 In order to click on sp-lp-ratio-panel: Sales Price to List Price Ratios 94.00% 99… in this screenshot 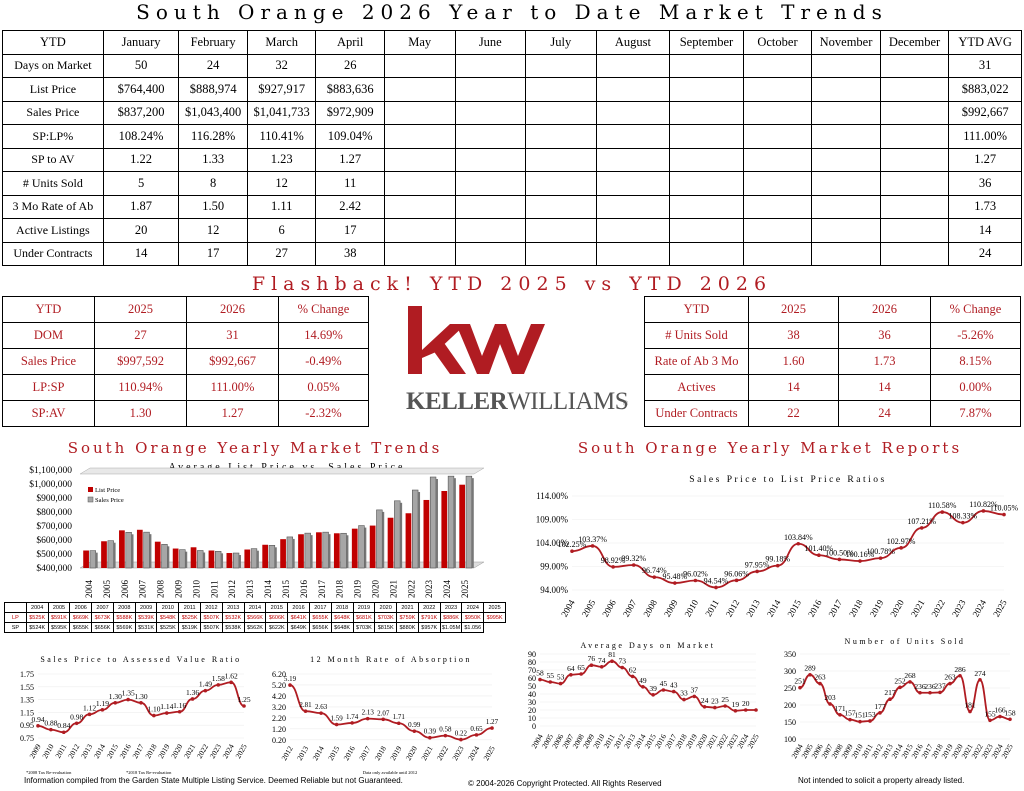, I will do `click(770, 550)`.